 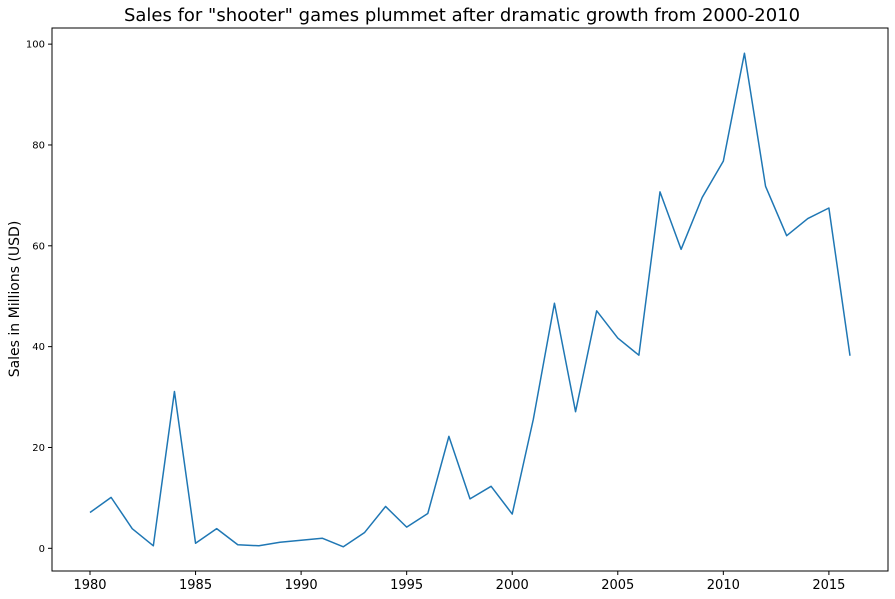 What do you see at coordinates (301, 585) in the screenshot?
I see `x-tick-label: 1990` at bounding box center [301, 585].